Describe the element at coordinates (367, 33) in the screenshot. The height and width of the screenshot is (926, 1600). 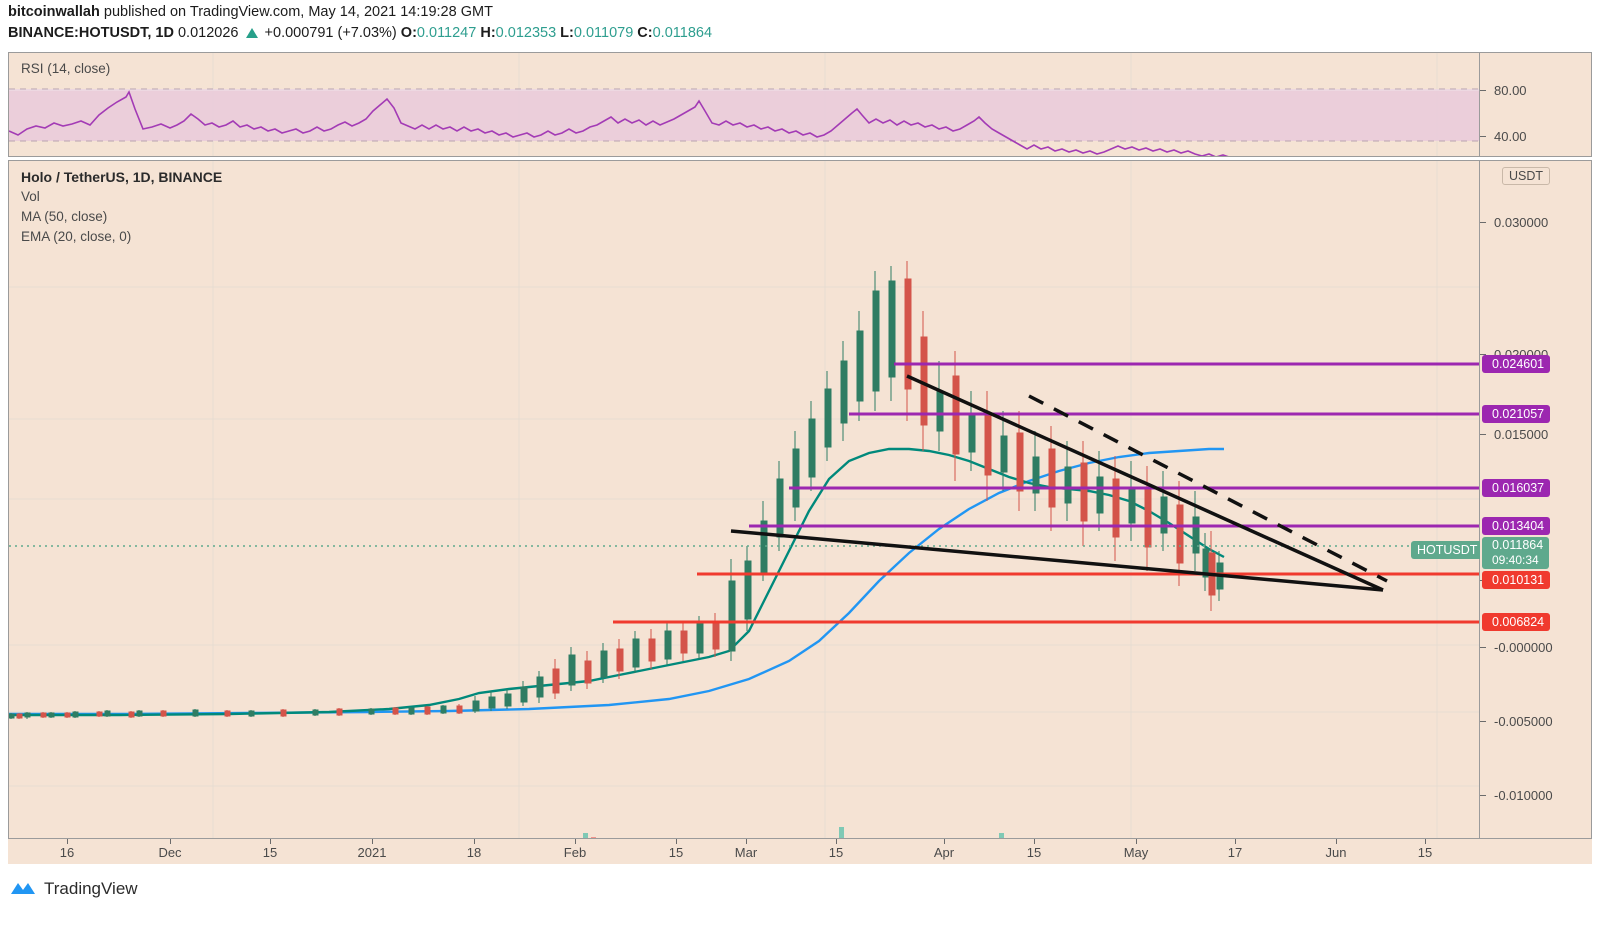
I see `change-percent: (+7.03%)` at that location.